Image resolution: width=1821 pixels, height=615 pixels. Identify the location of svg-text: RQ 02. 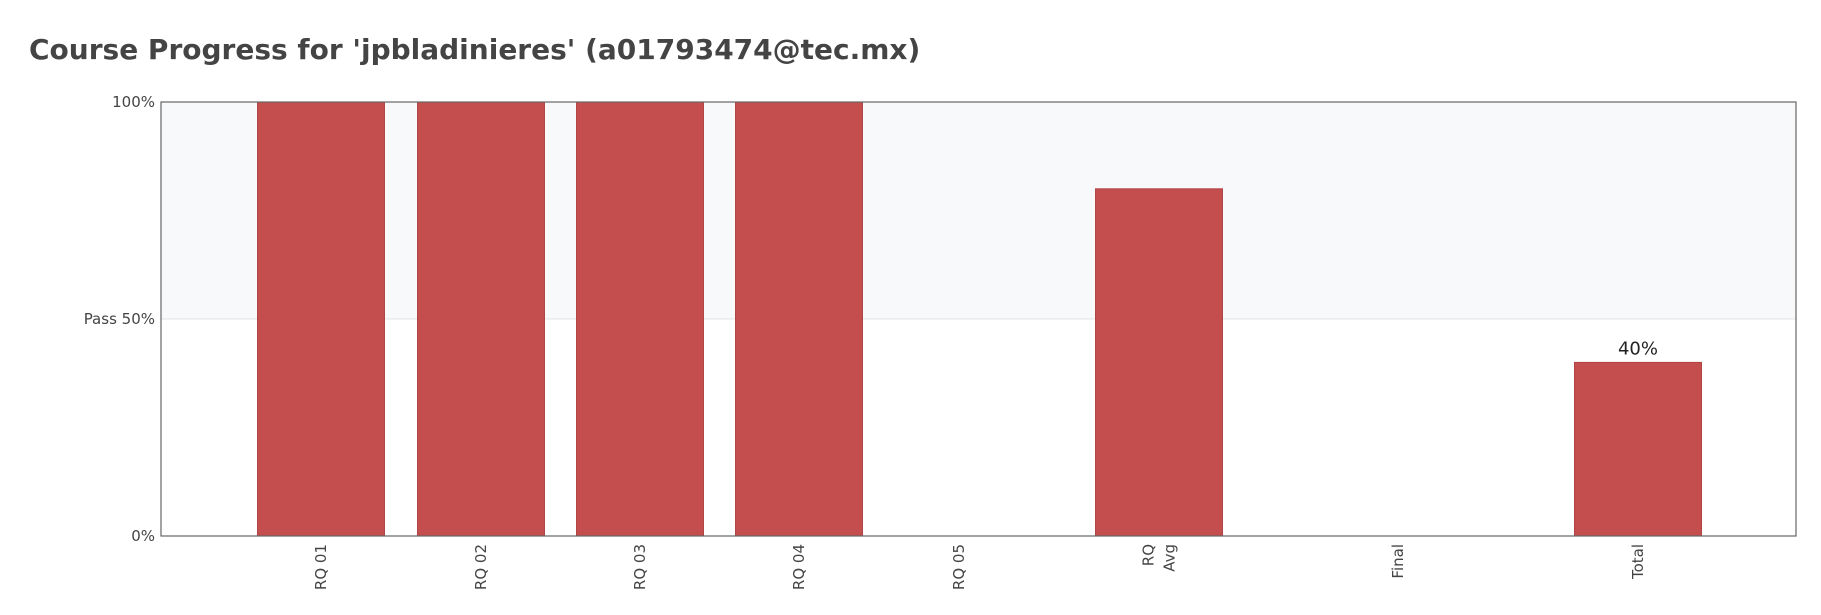
(481, 567).